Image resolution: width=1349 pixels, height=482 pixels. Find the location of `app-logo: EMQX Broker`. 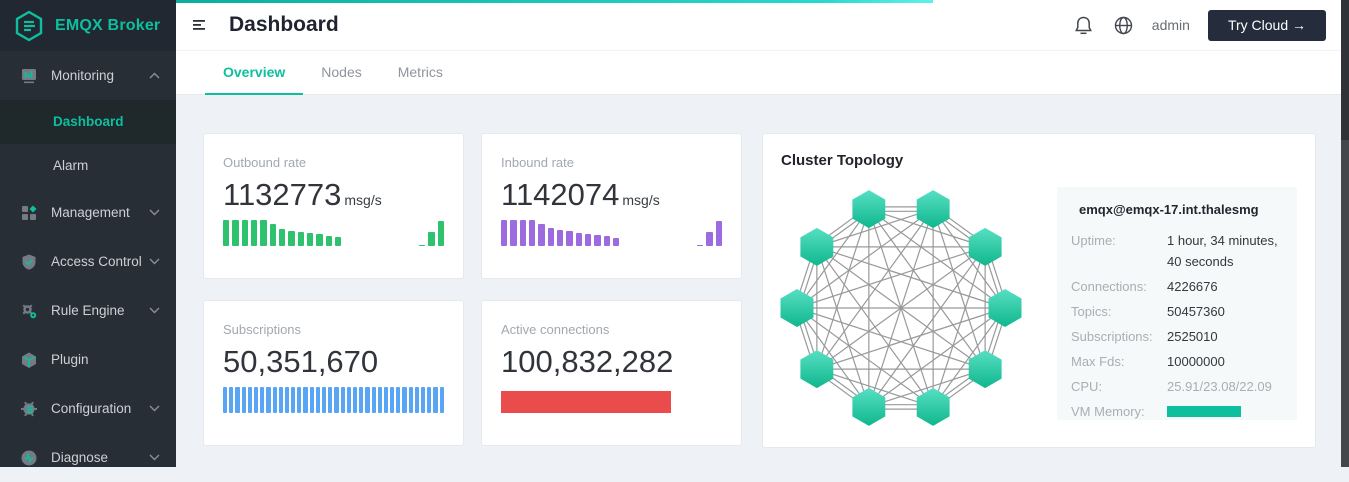

app-logo: EMQX Broker is located at coordinates (88, 25).